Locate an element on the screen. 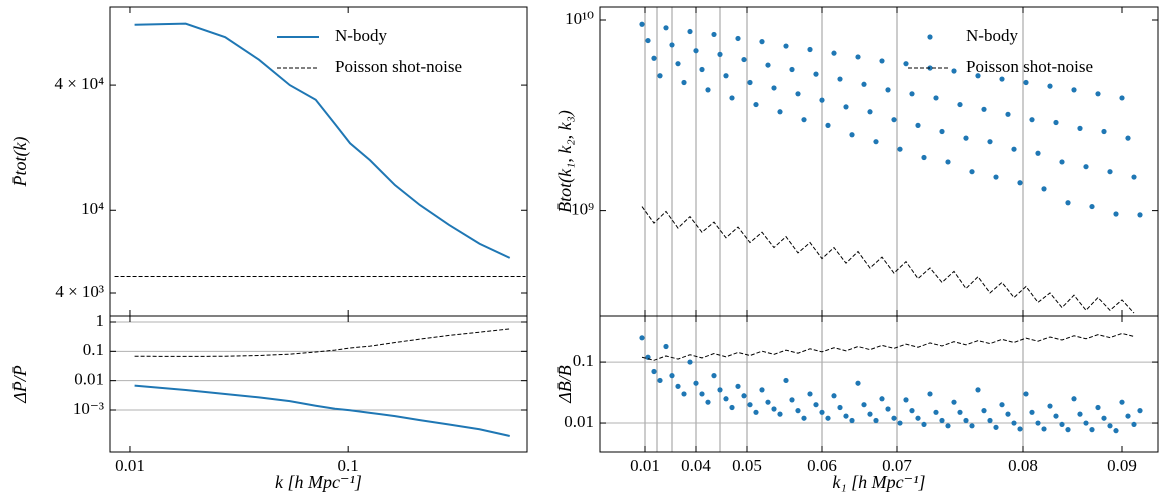 This screenshot has height=497, width=1164. x-tick-label: 0.05 is located at coordinates (747, 465).